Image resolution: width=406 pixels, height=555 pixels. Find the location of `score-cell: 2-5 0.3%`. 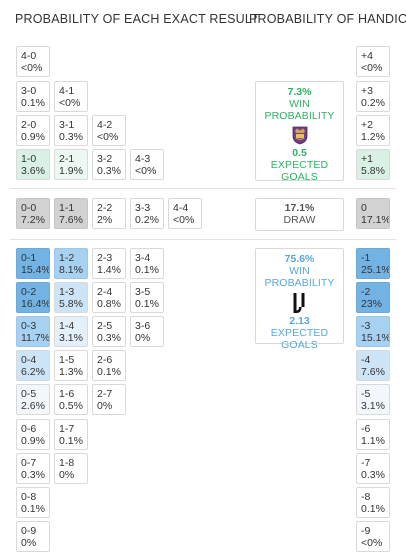

score-cell: 2-5 0.3% is located at coordinates (109, 331).